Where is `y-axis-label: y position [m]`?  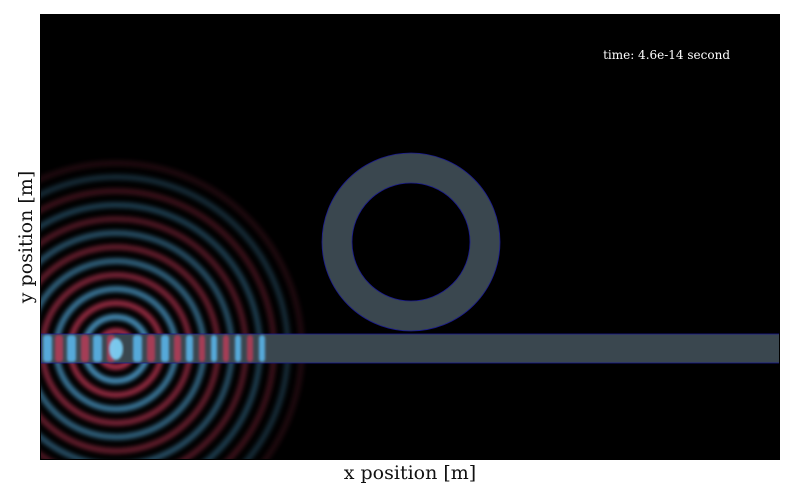
y-axis-label: y position [m] is located at coordinates (26, 237).